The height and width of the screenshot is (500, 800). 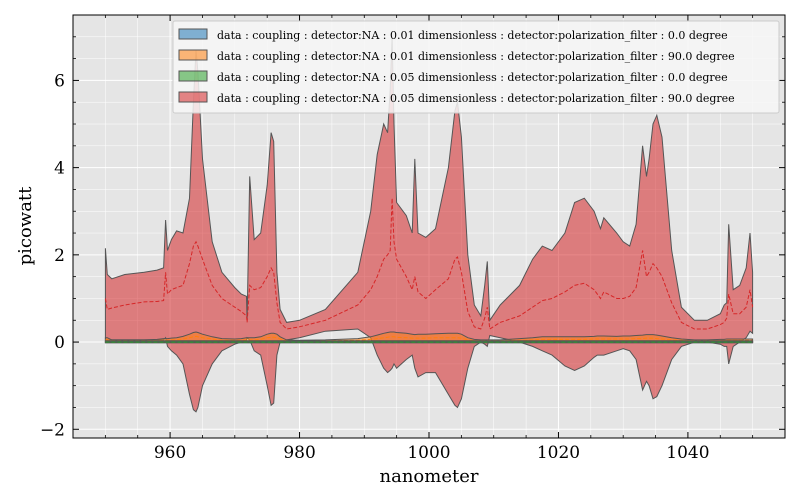 I want to click on x-tick-label: 1040, so click(x=687, y=453).